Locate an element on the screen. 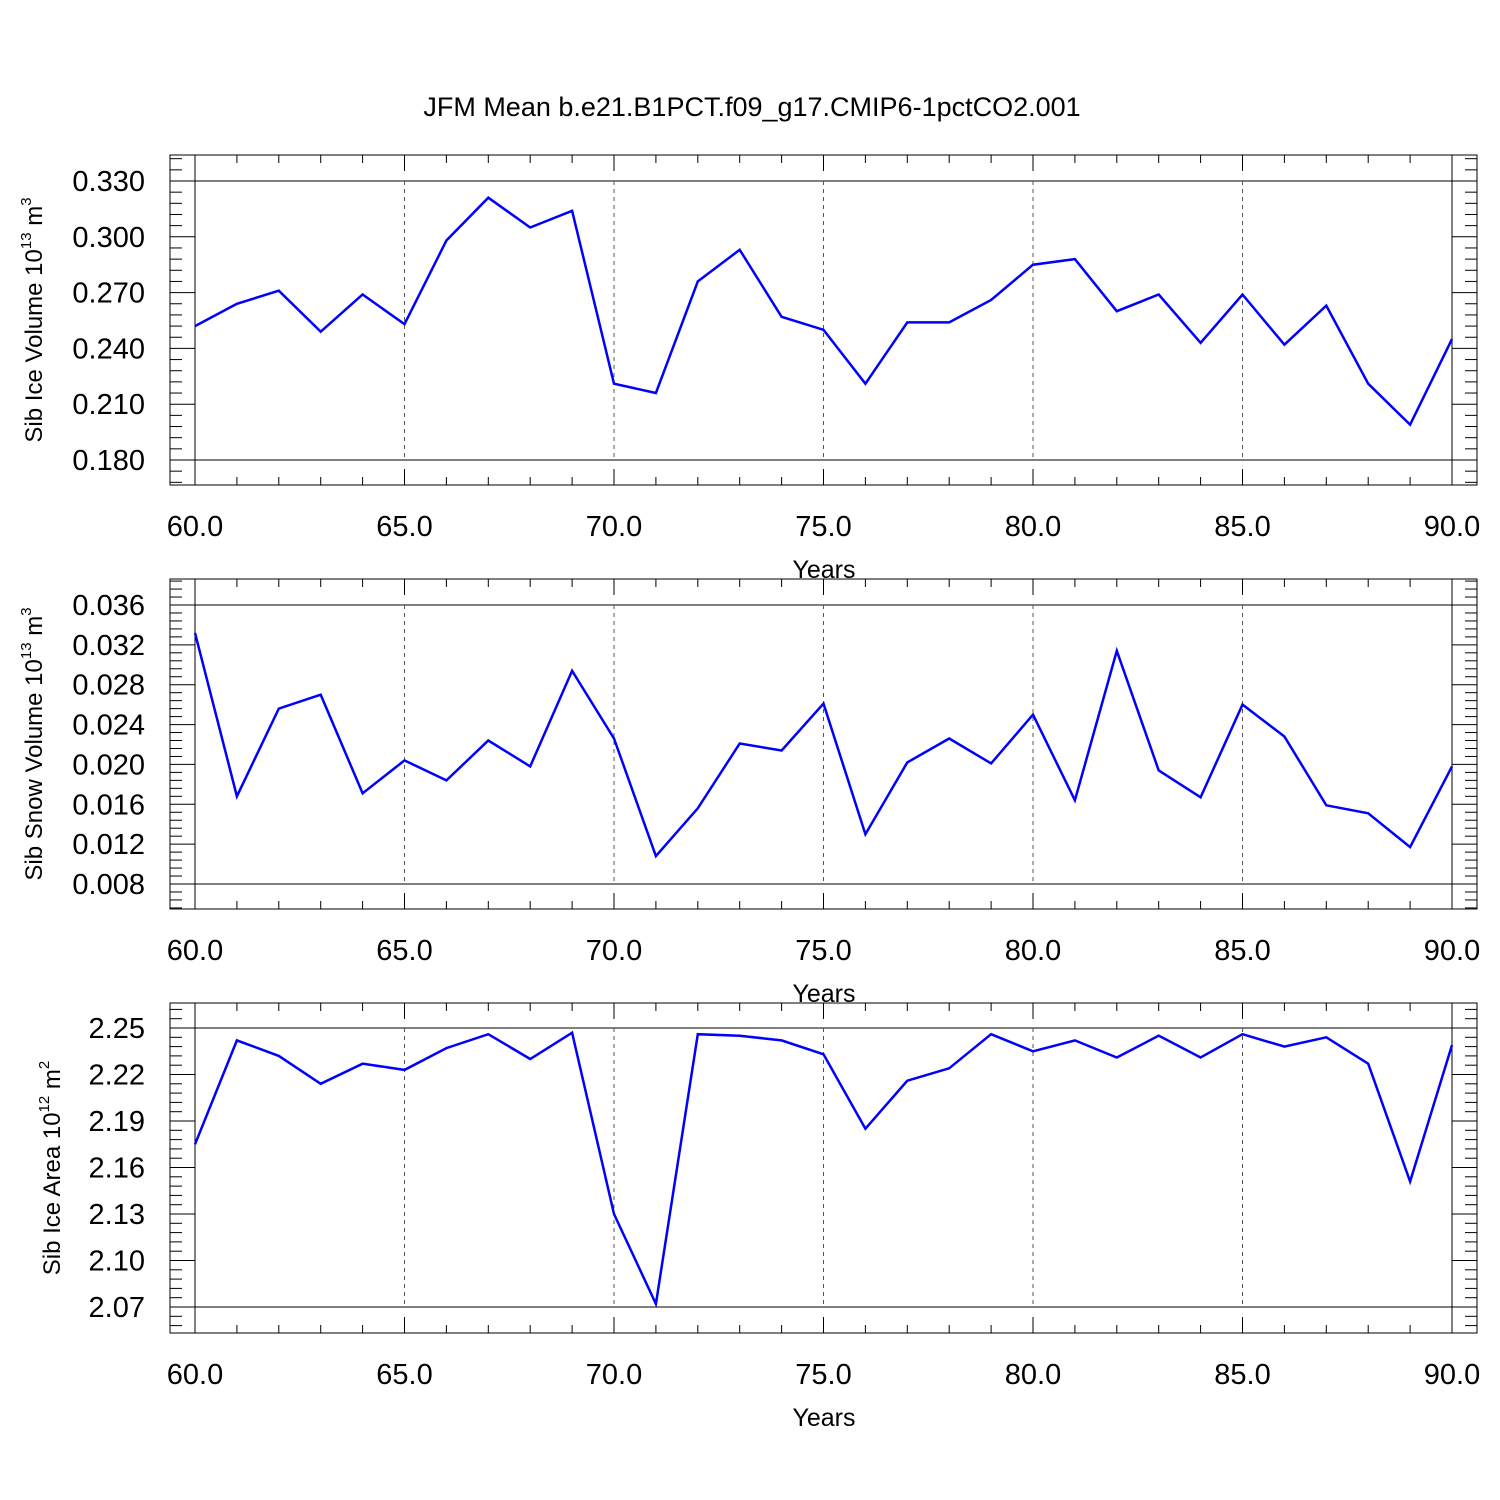  y-axis-label: Sib Ice Area 1012 m2 is located at coordinates (51, 1168).